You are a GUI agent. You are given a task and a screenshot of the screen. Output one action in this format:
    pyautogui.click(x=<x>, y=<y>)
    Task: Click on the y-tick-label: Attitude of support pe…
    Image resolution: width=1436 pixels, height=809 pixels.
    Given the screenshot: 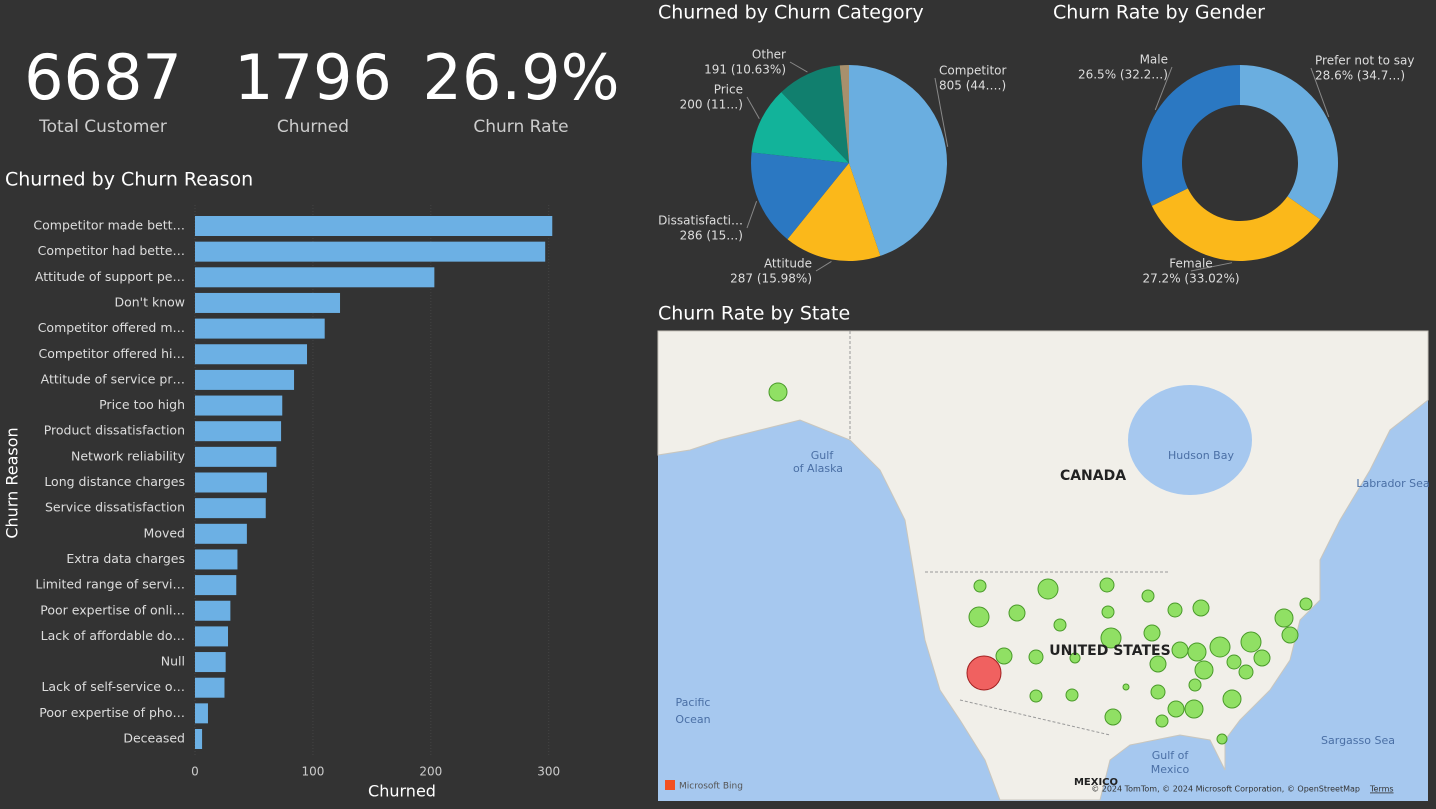 What is the action you would take?
    pyautogui.click(x=110, y=276)
    